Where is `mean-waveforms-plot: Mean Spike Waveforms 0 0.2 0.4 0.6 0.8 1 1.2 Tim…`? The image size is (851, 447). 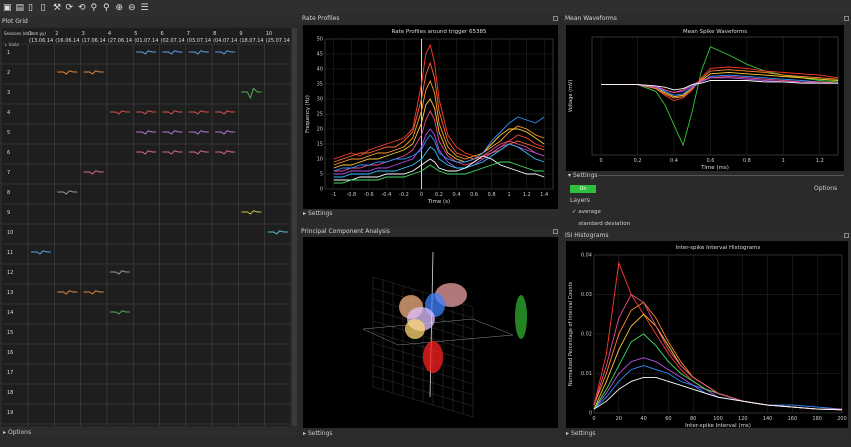
mean-waveforms-plot: Mean Spike Waveforms 0 0.2 0.4 0.6 0.8 1 1.2 Tim… is located at coordinates (705, 98).